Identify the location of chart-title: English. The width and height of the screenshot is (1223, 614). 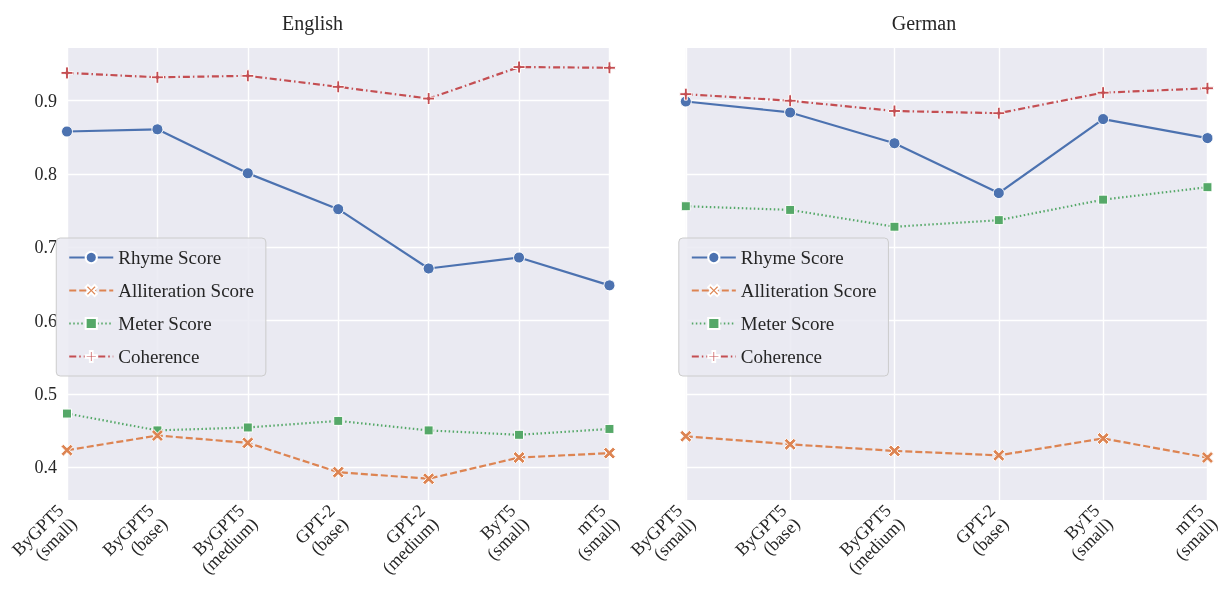
(312, 23).